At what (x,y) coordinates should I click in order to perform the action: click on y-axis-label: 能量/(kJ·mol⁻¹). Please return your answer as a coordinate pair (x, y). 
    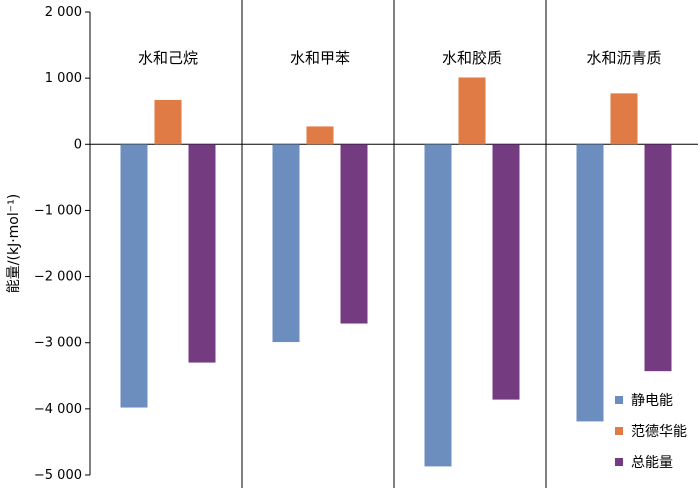
    Looking at the image, I should click on (14, 243).